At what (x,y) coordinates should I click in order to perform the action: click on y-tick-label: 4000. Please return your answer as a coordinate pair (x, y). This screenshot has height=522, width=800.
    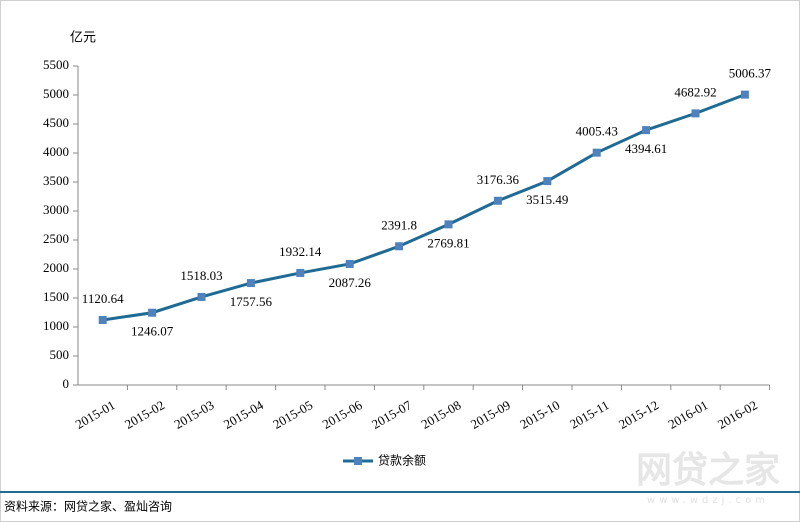
    Looking at the image, I should click on (56, 151).